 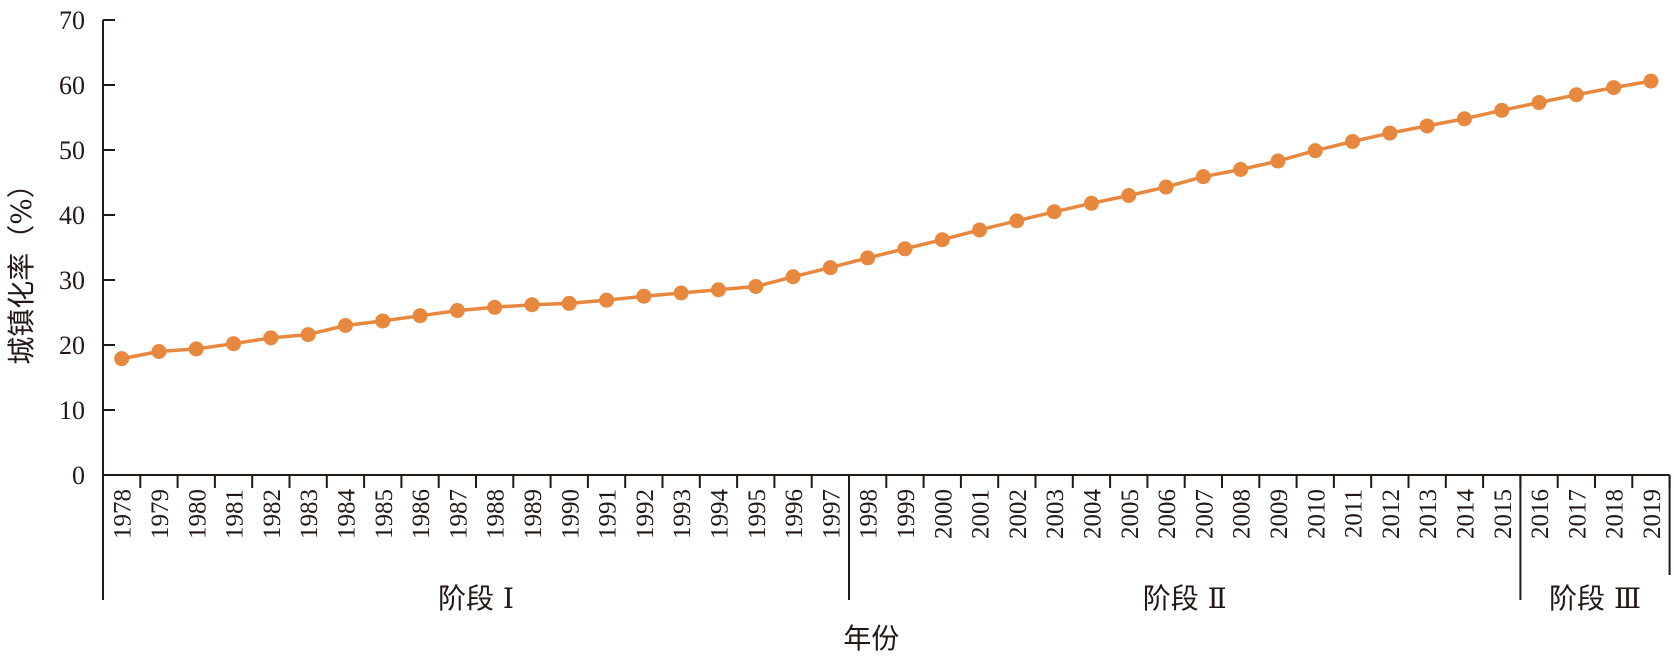 What do you see at coordinates (1018, 514) in the screenshot?
I see `x-tick-label: 2002` at bounding box center [1018, 514].